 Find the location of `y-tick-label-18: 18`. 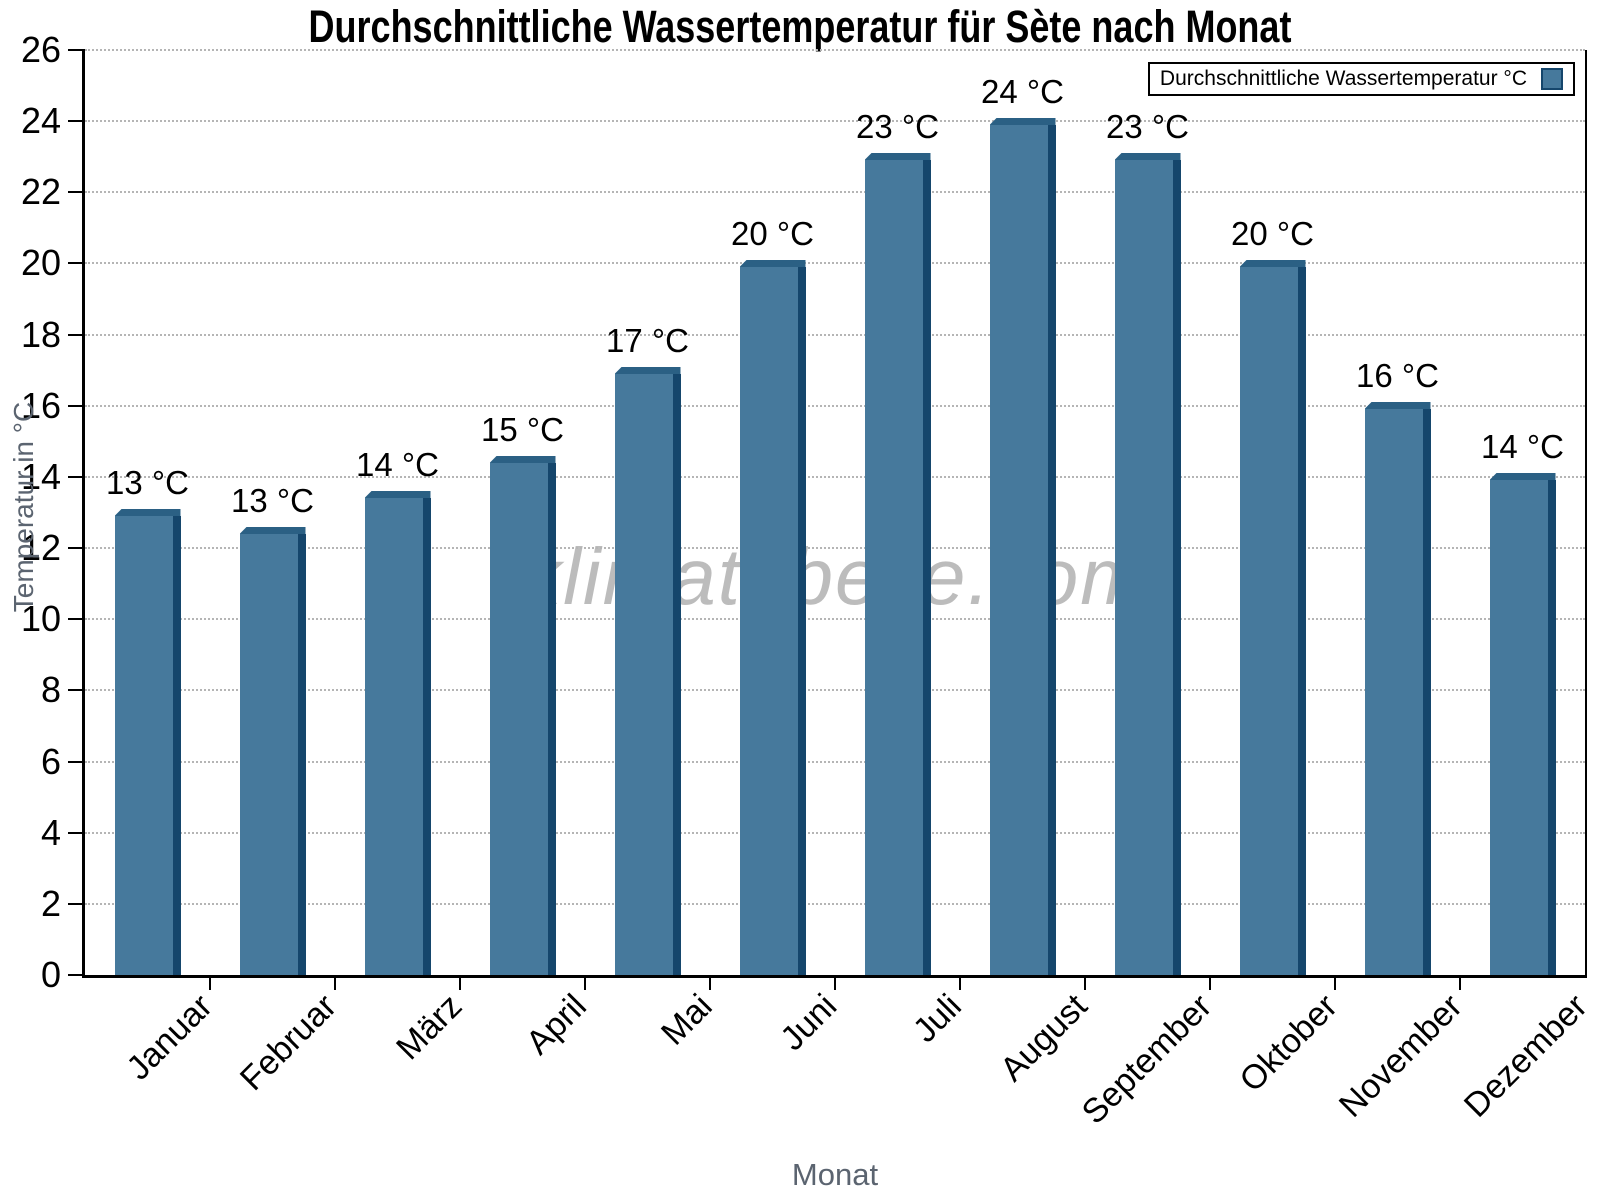

y-tick-label-18: 18 is located at coordinates (40, 334).